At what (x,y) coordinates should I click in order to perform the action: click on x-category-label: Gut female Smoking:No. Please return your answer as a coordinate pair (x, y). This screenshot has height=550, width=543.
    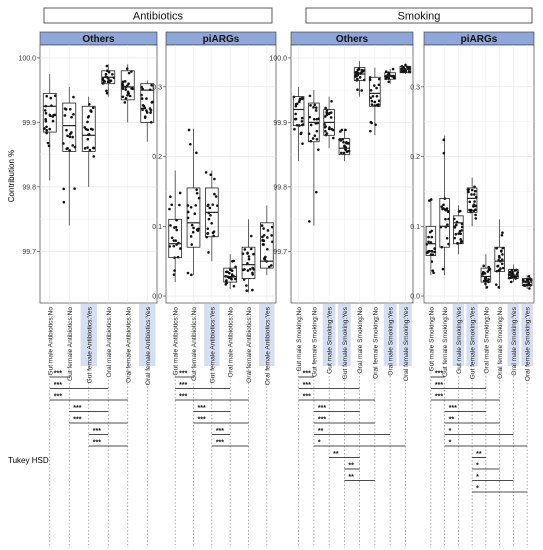
    Looking at the image, I should click on (314, 342).